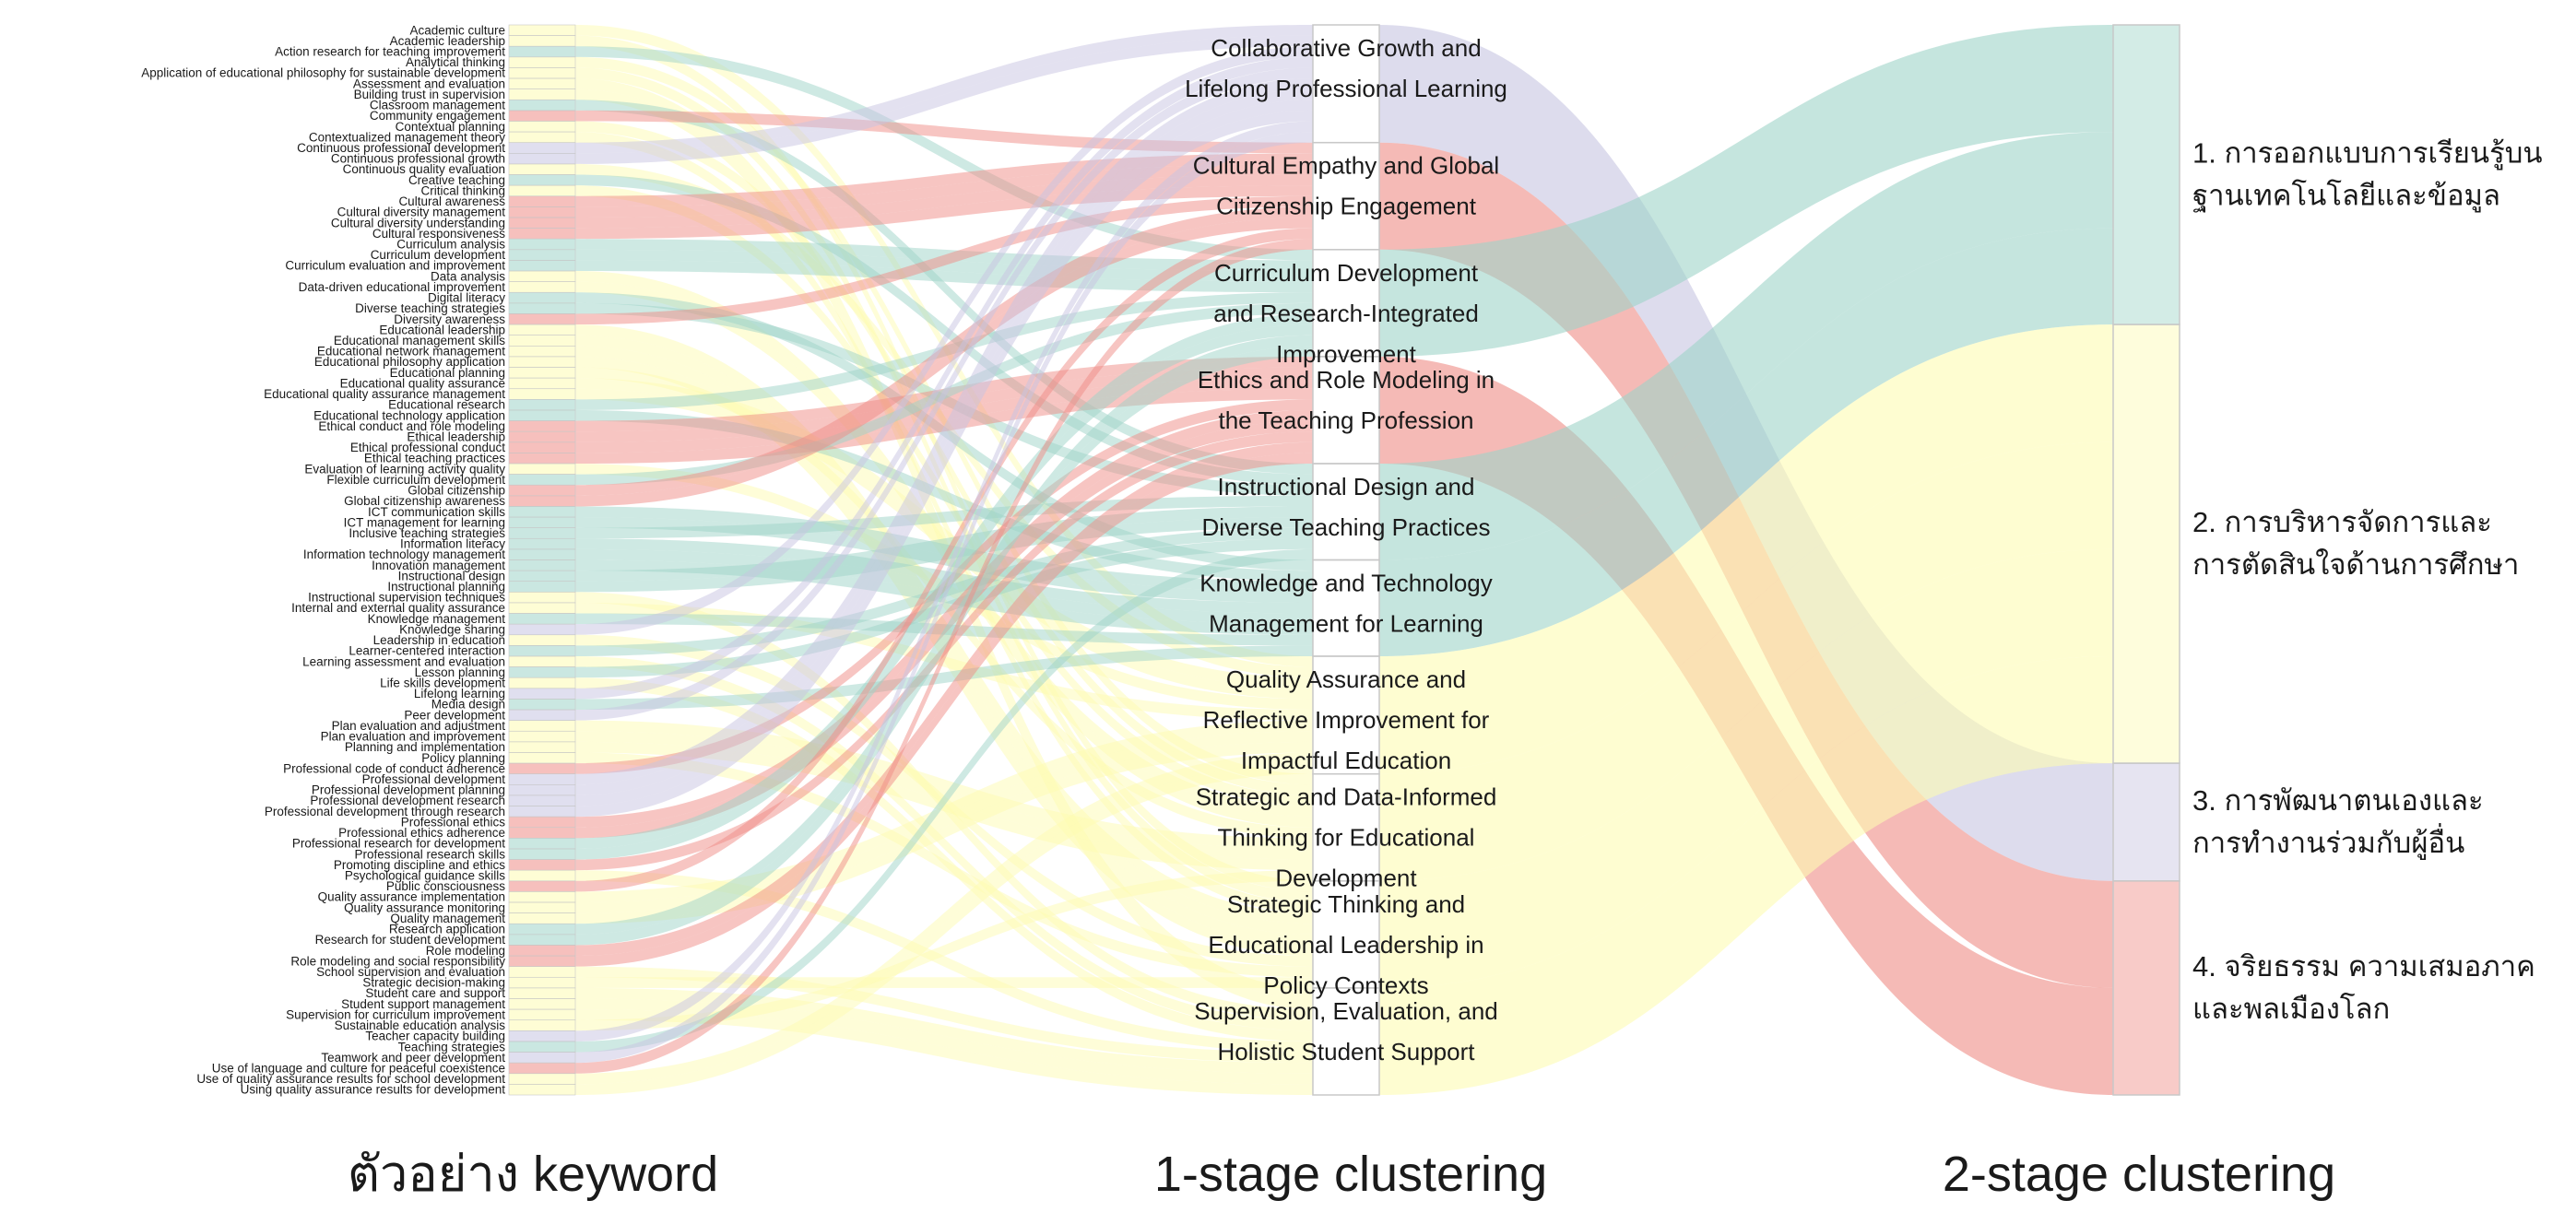 The width and height of the screenshot is (2576, 1224). Describe the element at coordinates (411, 897) in the screenshot. I see `keyword-label: Quality assurance implementation` at that location.